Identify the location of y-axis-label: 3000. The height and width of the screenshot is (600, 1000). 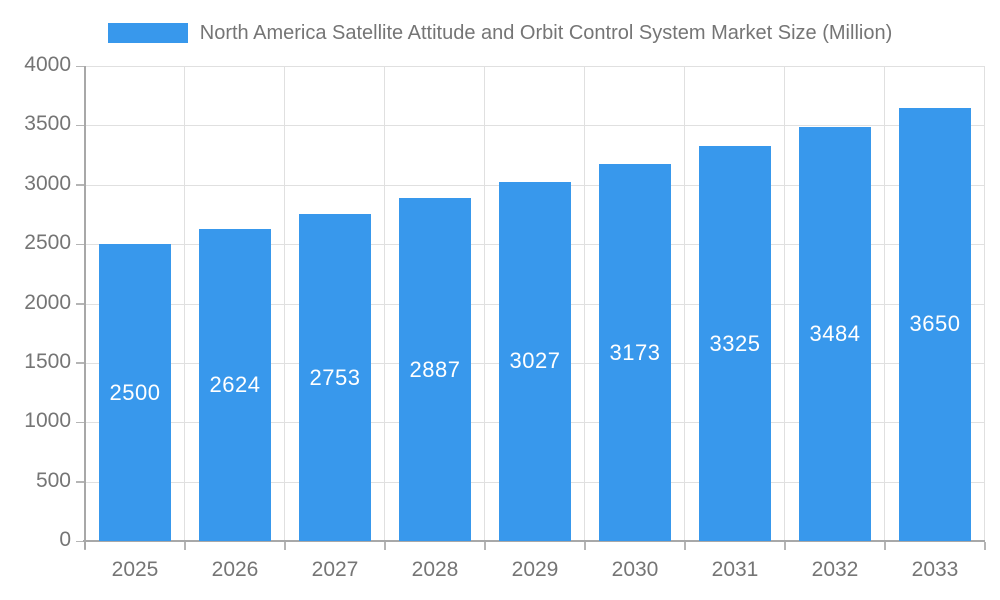
(47, 183).